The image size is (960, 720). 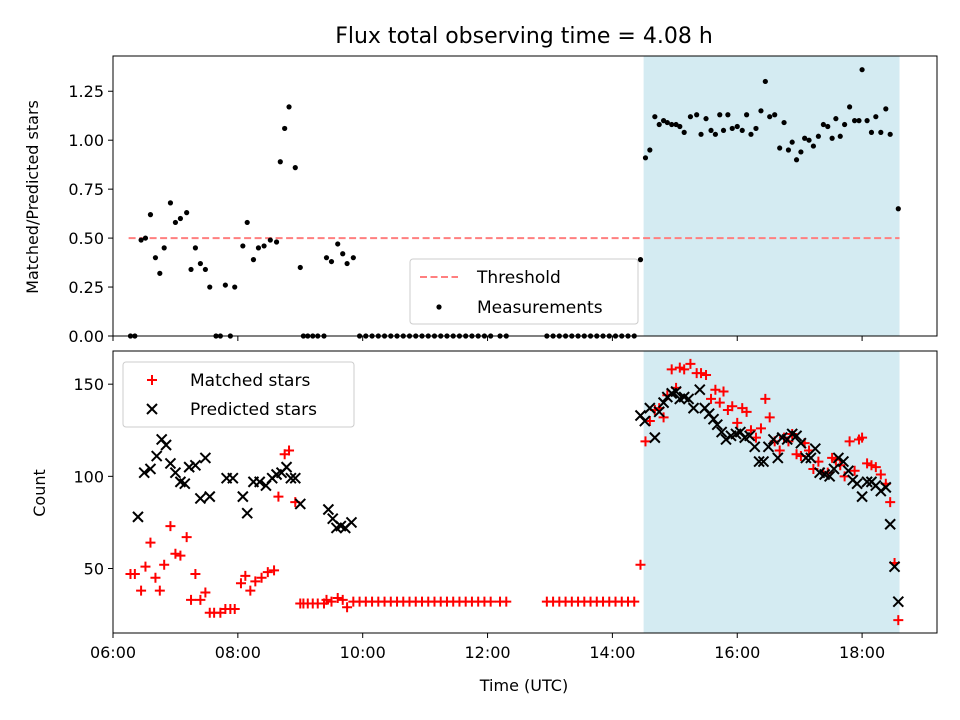 I want to click on top-y-tick-label: 0.75, so click(x=86, y=189).